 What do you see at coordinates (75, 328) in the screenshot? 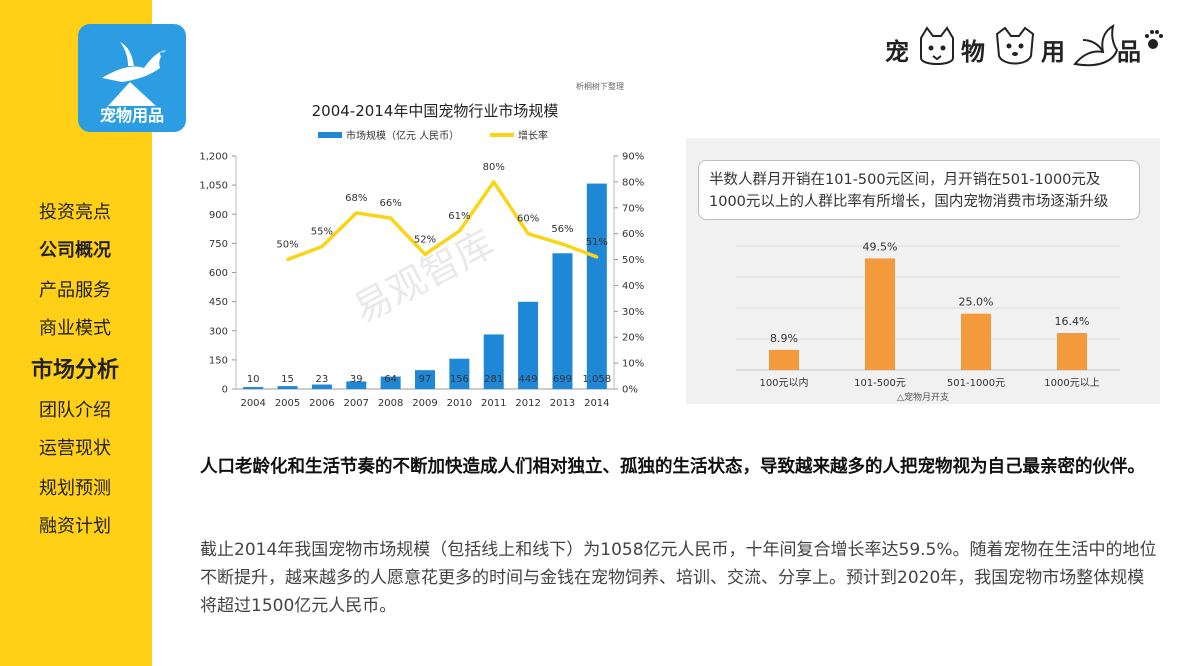
I see `nav-item: 商业模式` at bounding box center [75, 328].